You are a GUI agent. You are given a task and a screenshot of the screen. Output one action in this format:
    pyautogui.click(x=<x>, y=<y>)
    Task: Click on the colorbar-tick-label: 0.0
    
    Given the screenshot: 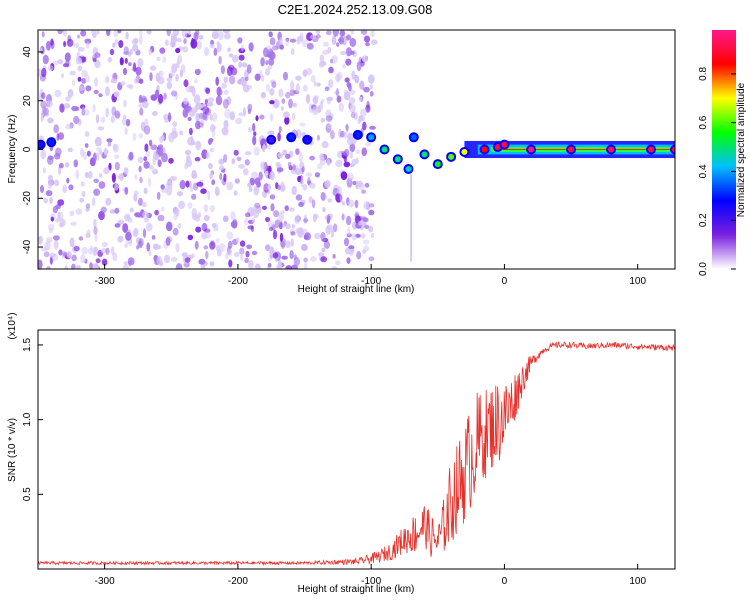 What is the action you would take?
    pyautogui.click(x=703, y=269)
    